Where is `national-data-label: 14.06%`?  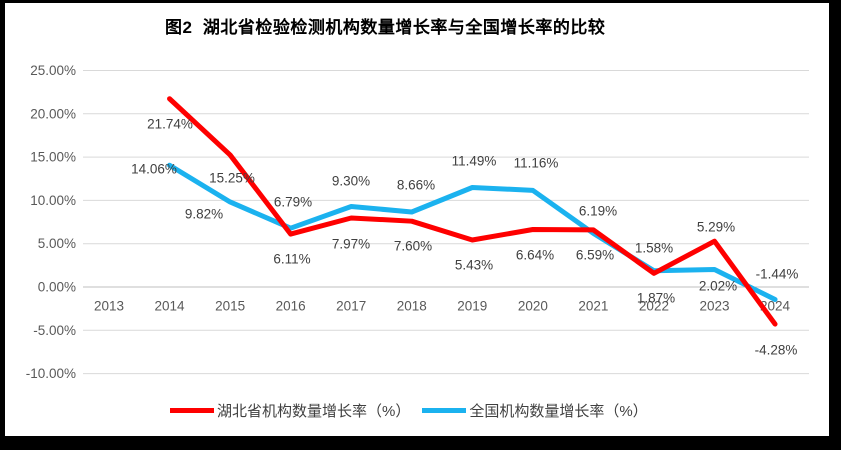 national-data-label: 14.06% is located at coordinates (154, 169).